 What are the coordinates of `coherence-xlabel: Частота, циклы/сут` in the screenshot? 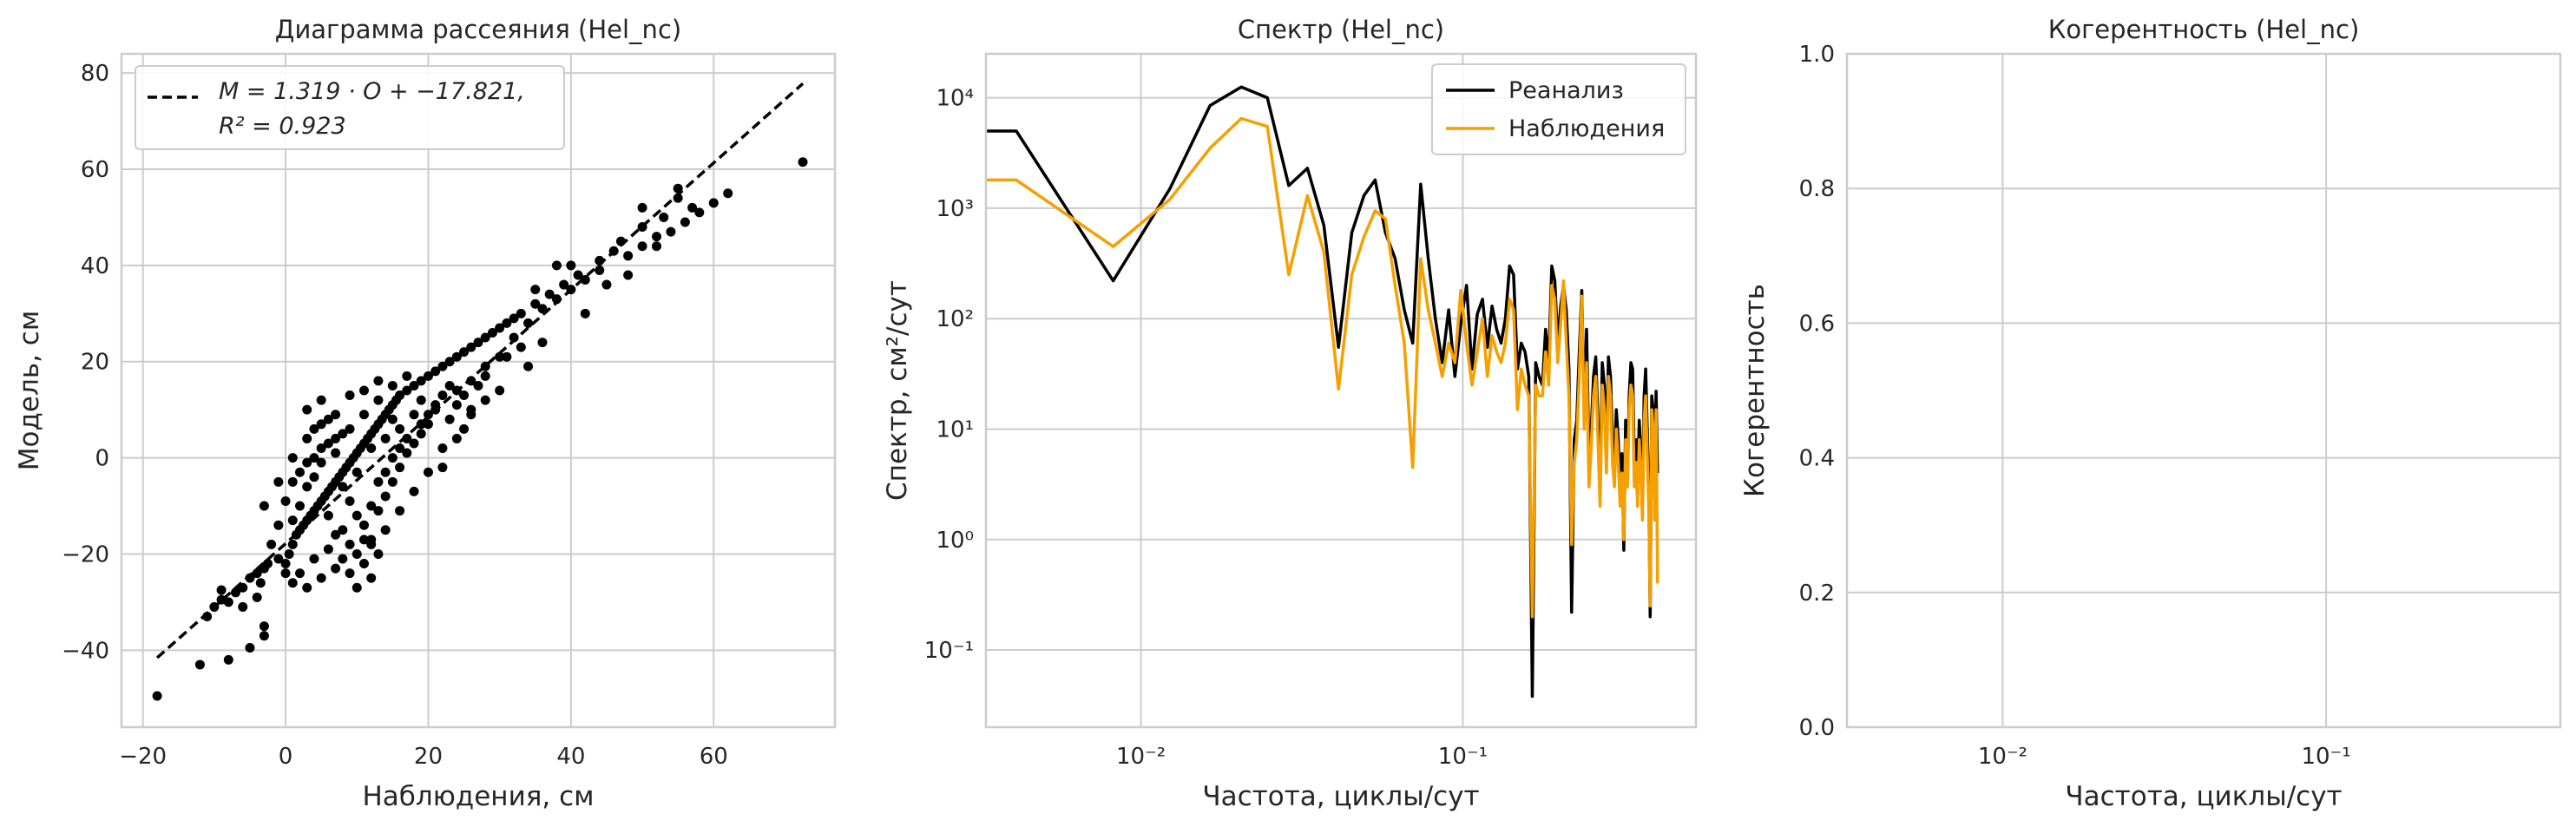 It's located at (2203, 796).